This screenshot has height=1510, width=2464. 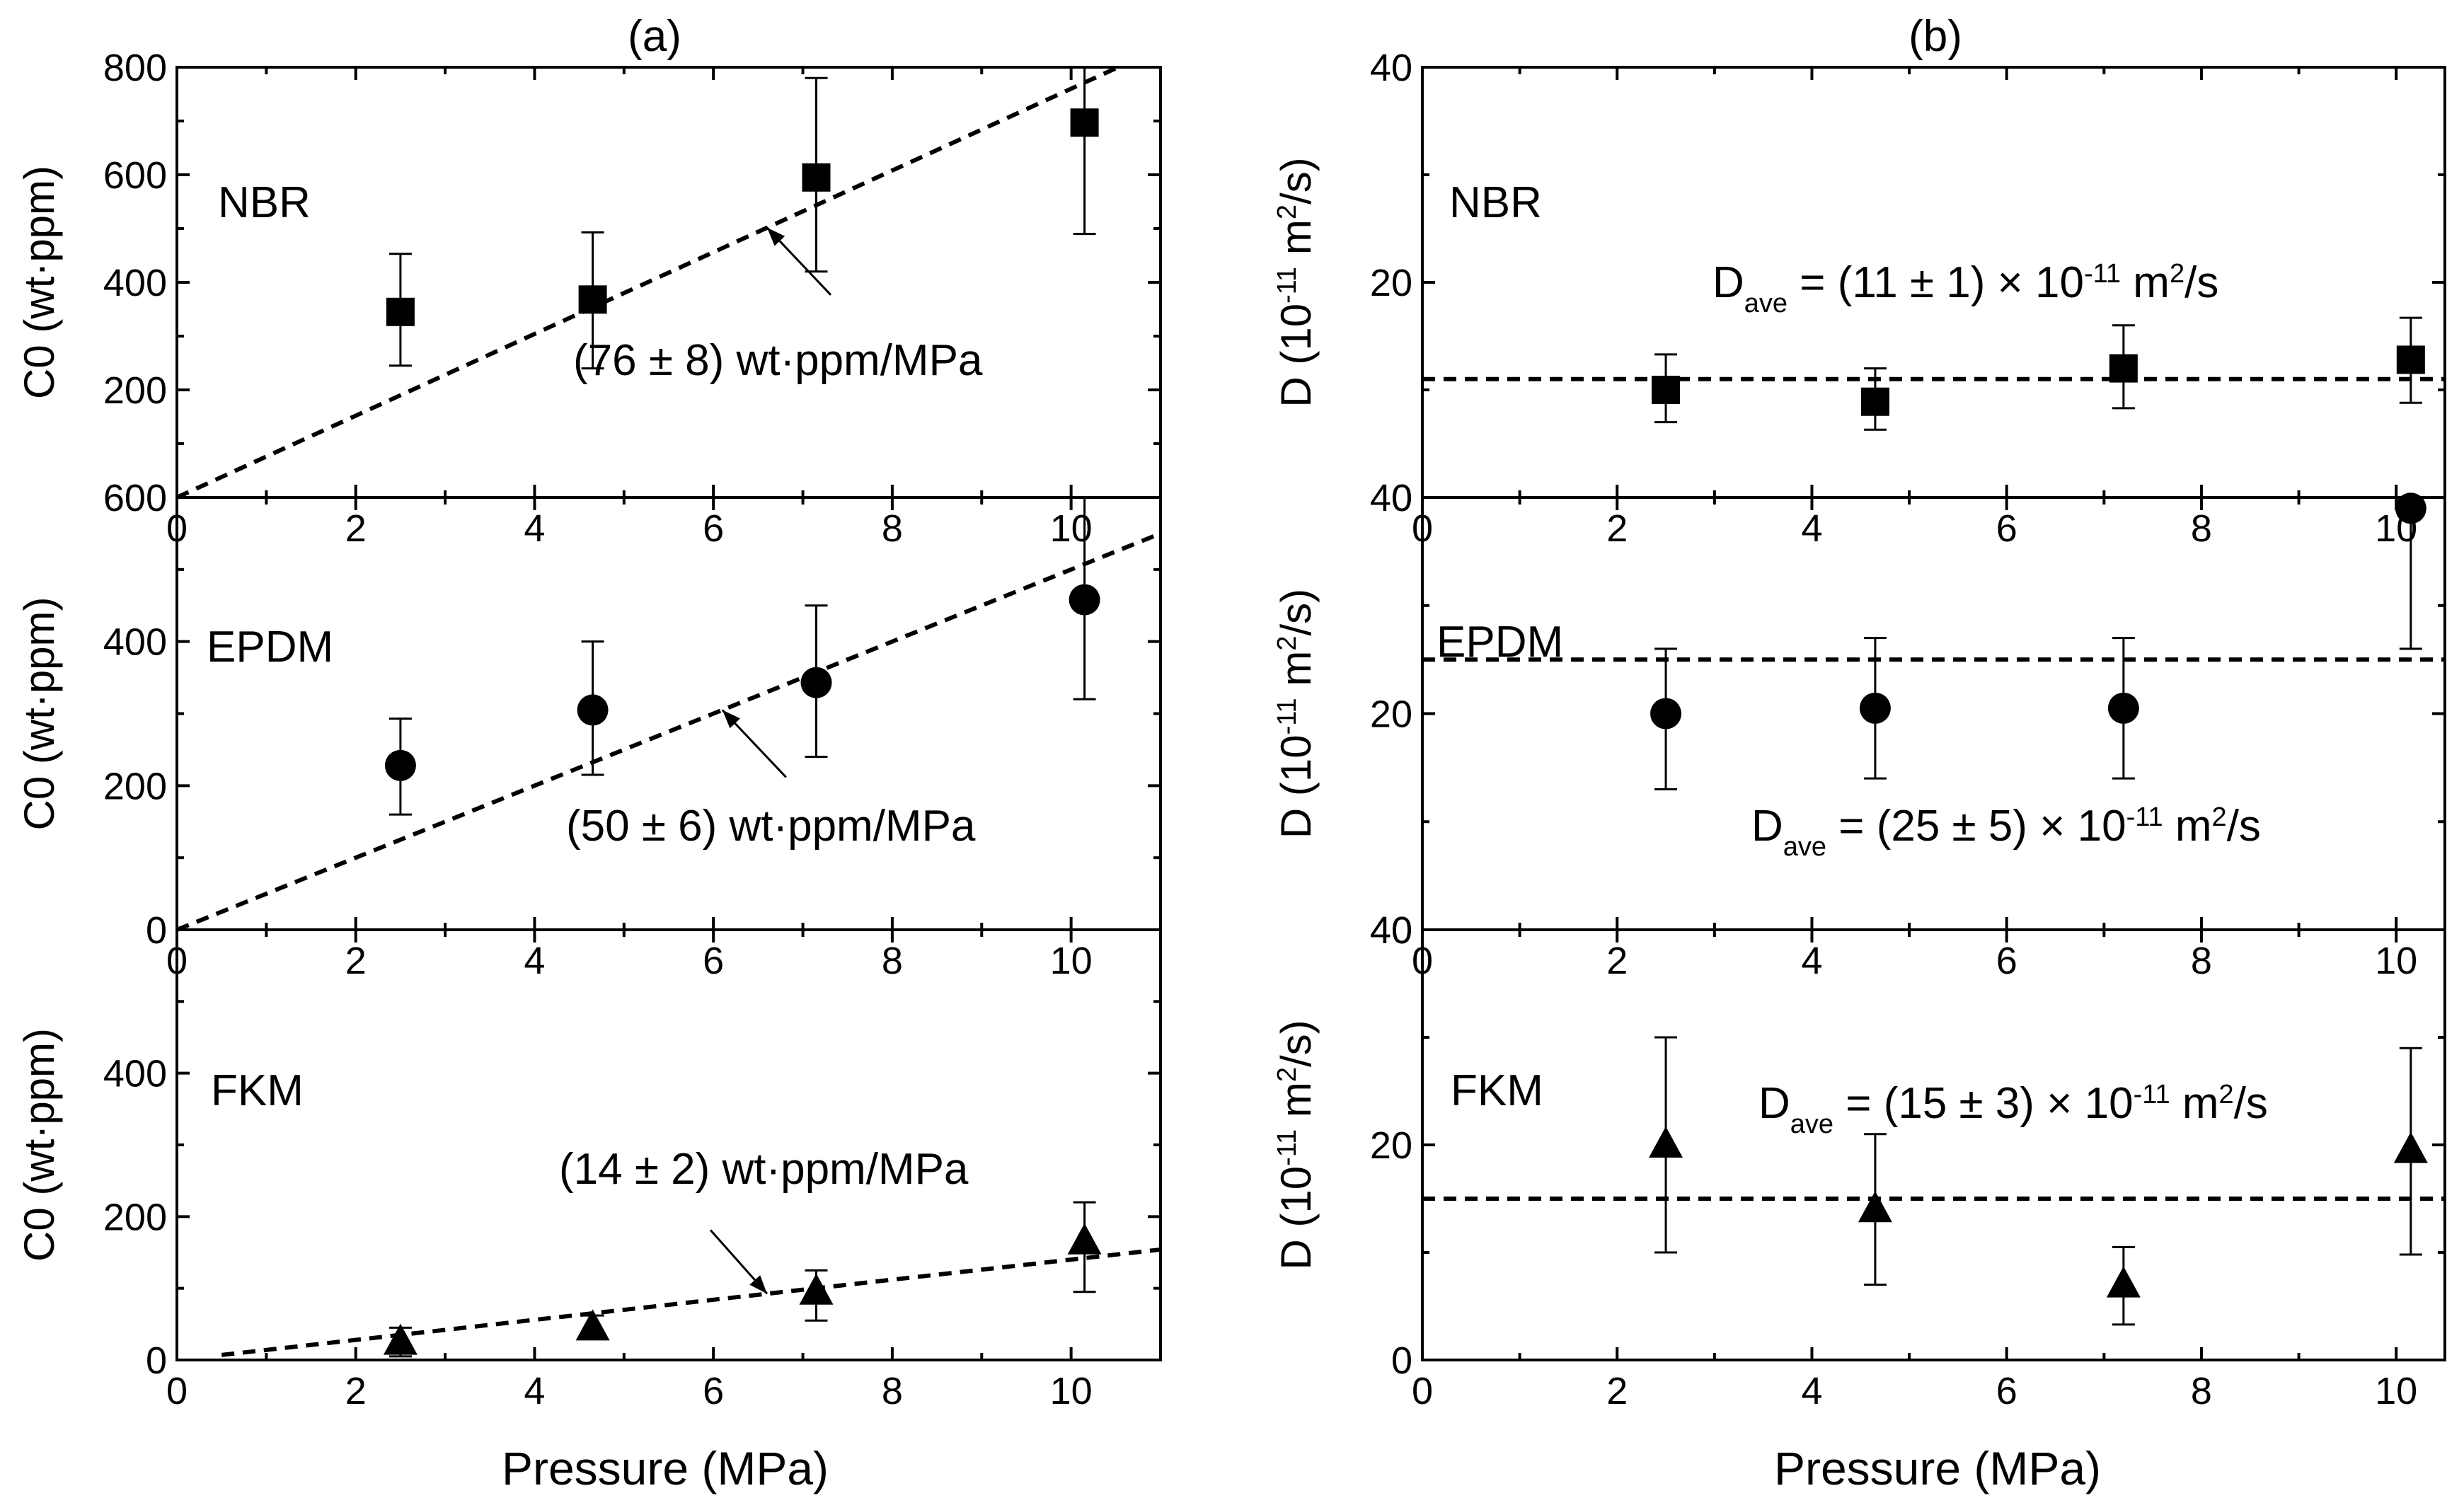 I want to click on x-tick-label-b-fkm: 10, so click(x=2396, y=1391).